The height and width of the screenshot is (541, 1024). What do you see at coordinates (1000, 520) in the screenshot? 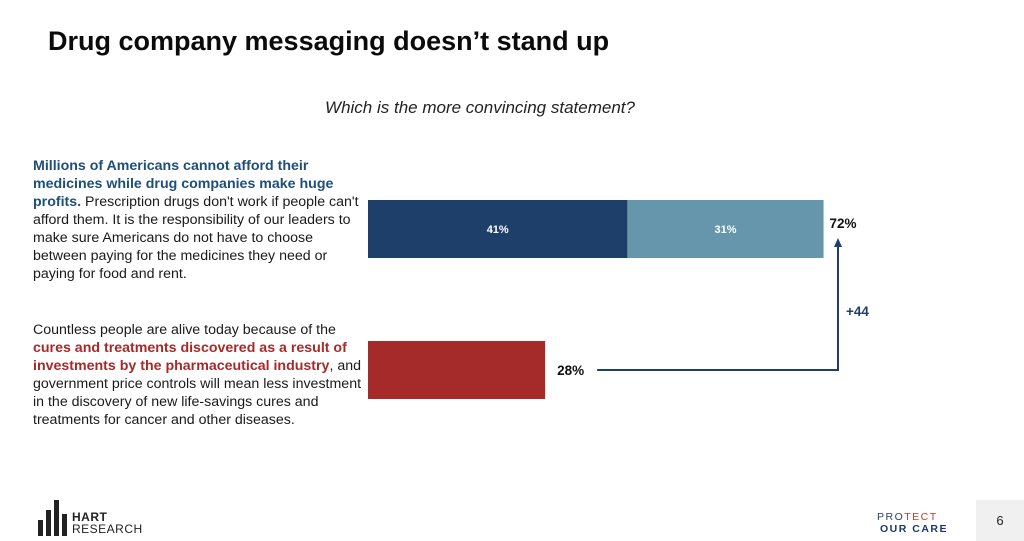
I see `page-number: 6` at bounding box center [1000, 520].